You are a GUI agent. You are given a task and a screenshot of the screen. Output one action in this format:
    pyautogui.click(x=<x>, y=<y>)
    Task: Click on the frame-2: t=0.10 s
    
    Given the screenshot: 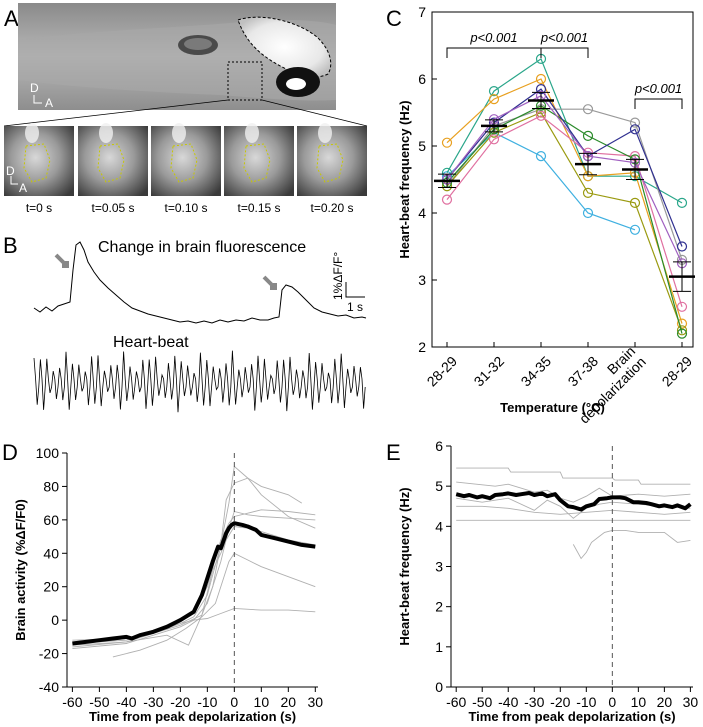 What is the action you would take?
    pyautogui.click(x=186, y=169)
    